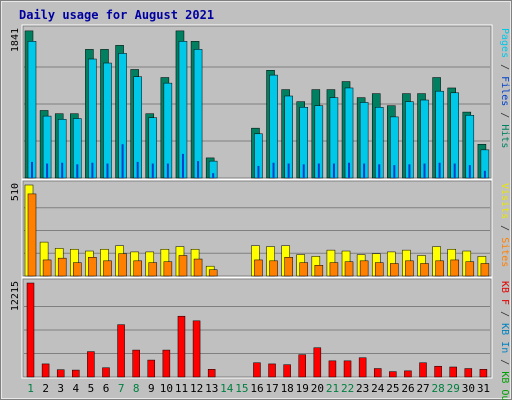 This screenshot has width=512, height=400. I want to click on x-tick-label: 24, so click(378, 388).